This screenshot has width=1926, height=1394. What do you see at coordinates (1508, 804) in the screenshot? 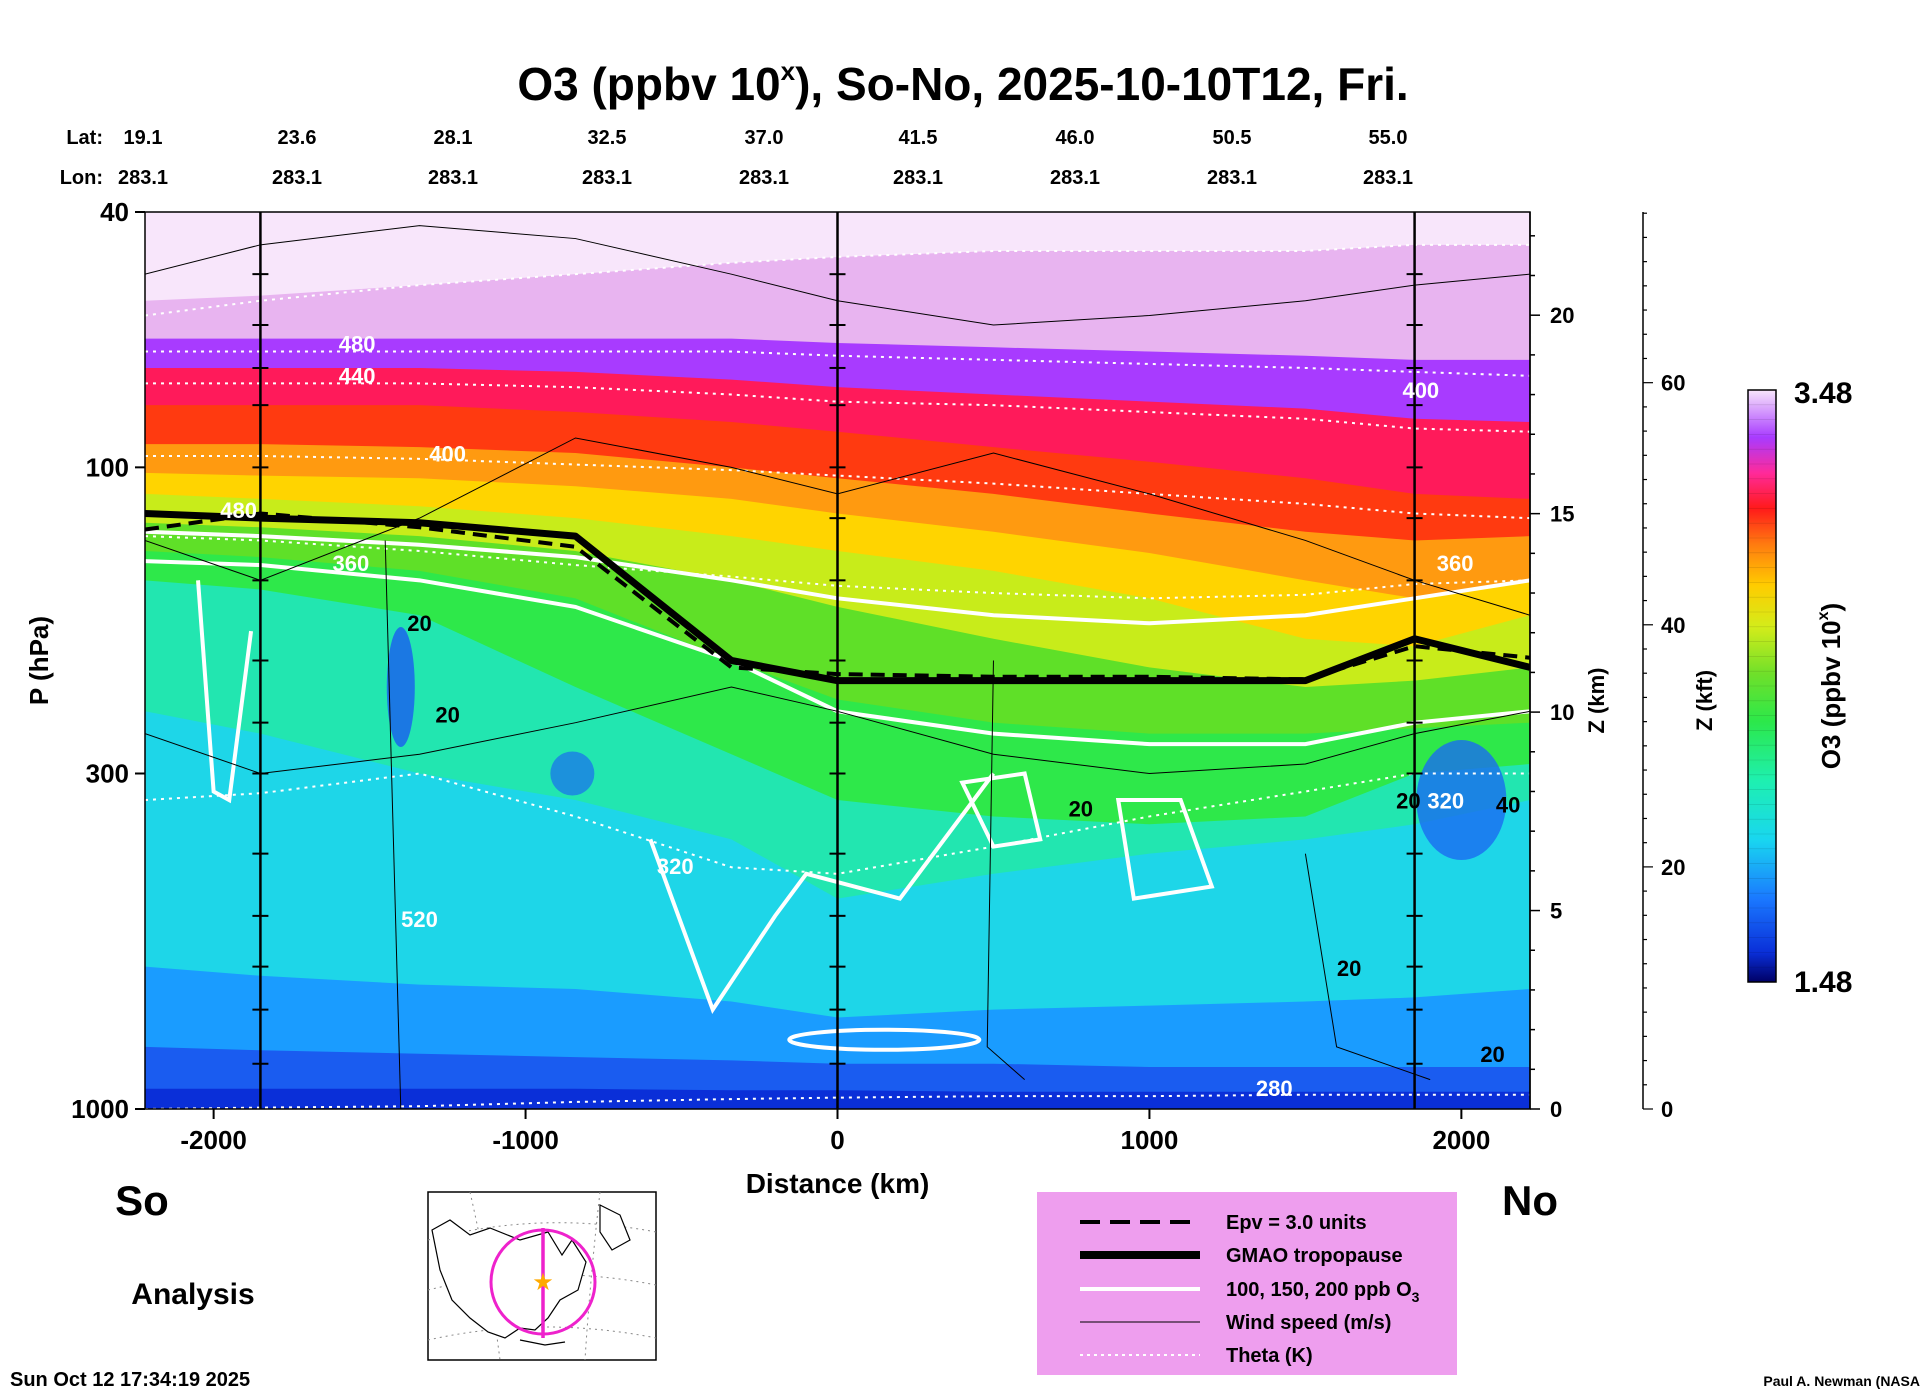
I see `contour-label: 40` at bounding box center [1508, 804].